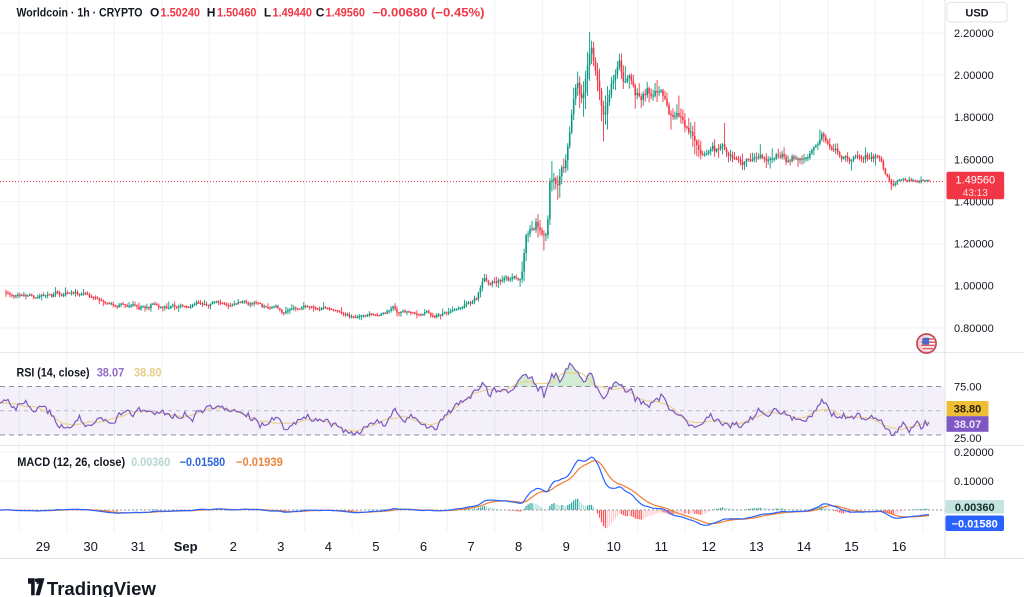 The width and height of the screenshot is (1024, 597). Describe the element at coordinates (233, 546) in the screenshot. I see `svg-text: 2` at that location.